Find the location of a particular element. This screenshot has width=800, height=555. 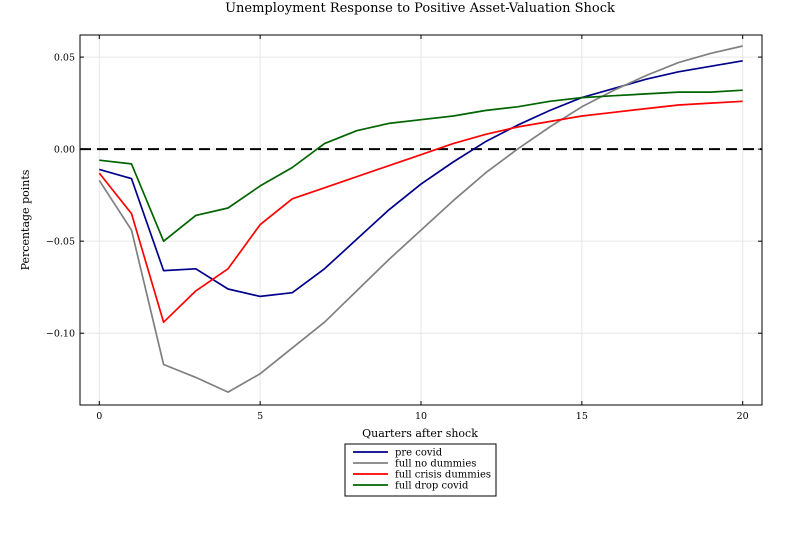

y-tick-label: 0.00 is located at coordinates (64, 150).